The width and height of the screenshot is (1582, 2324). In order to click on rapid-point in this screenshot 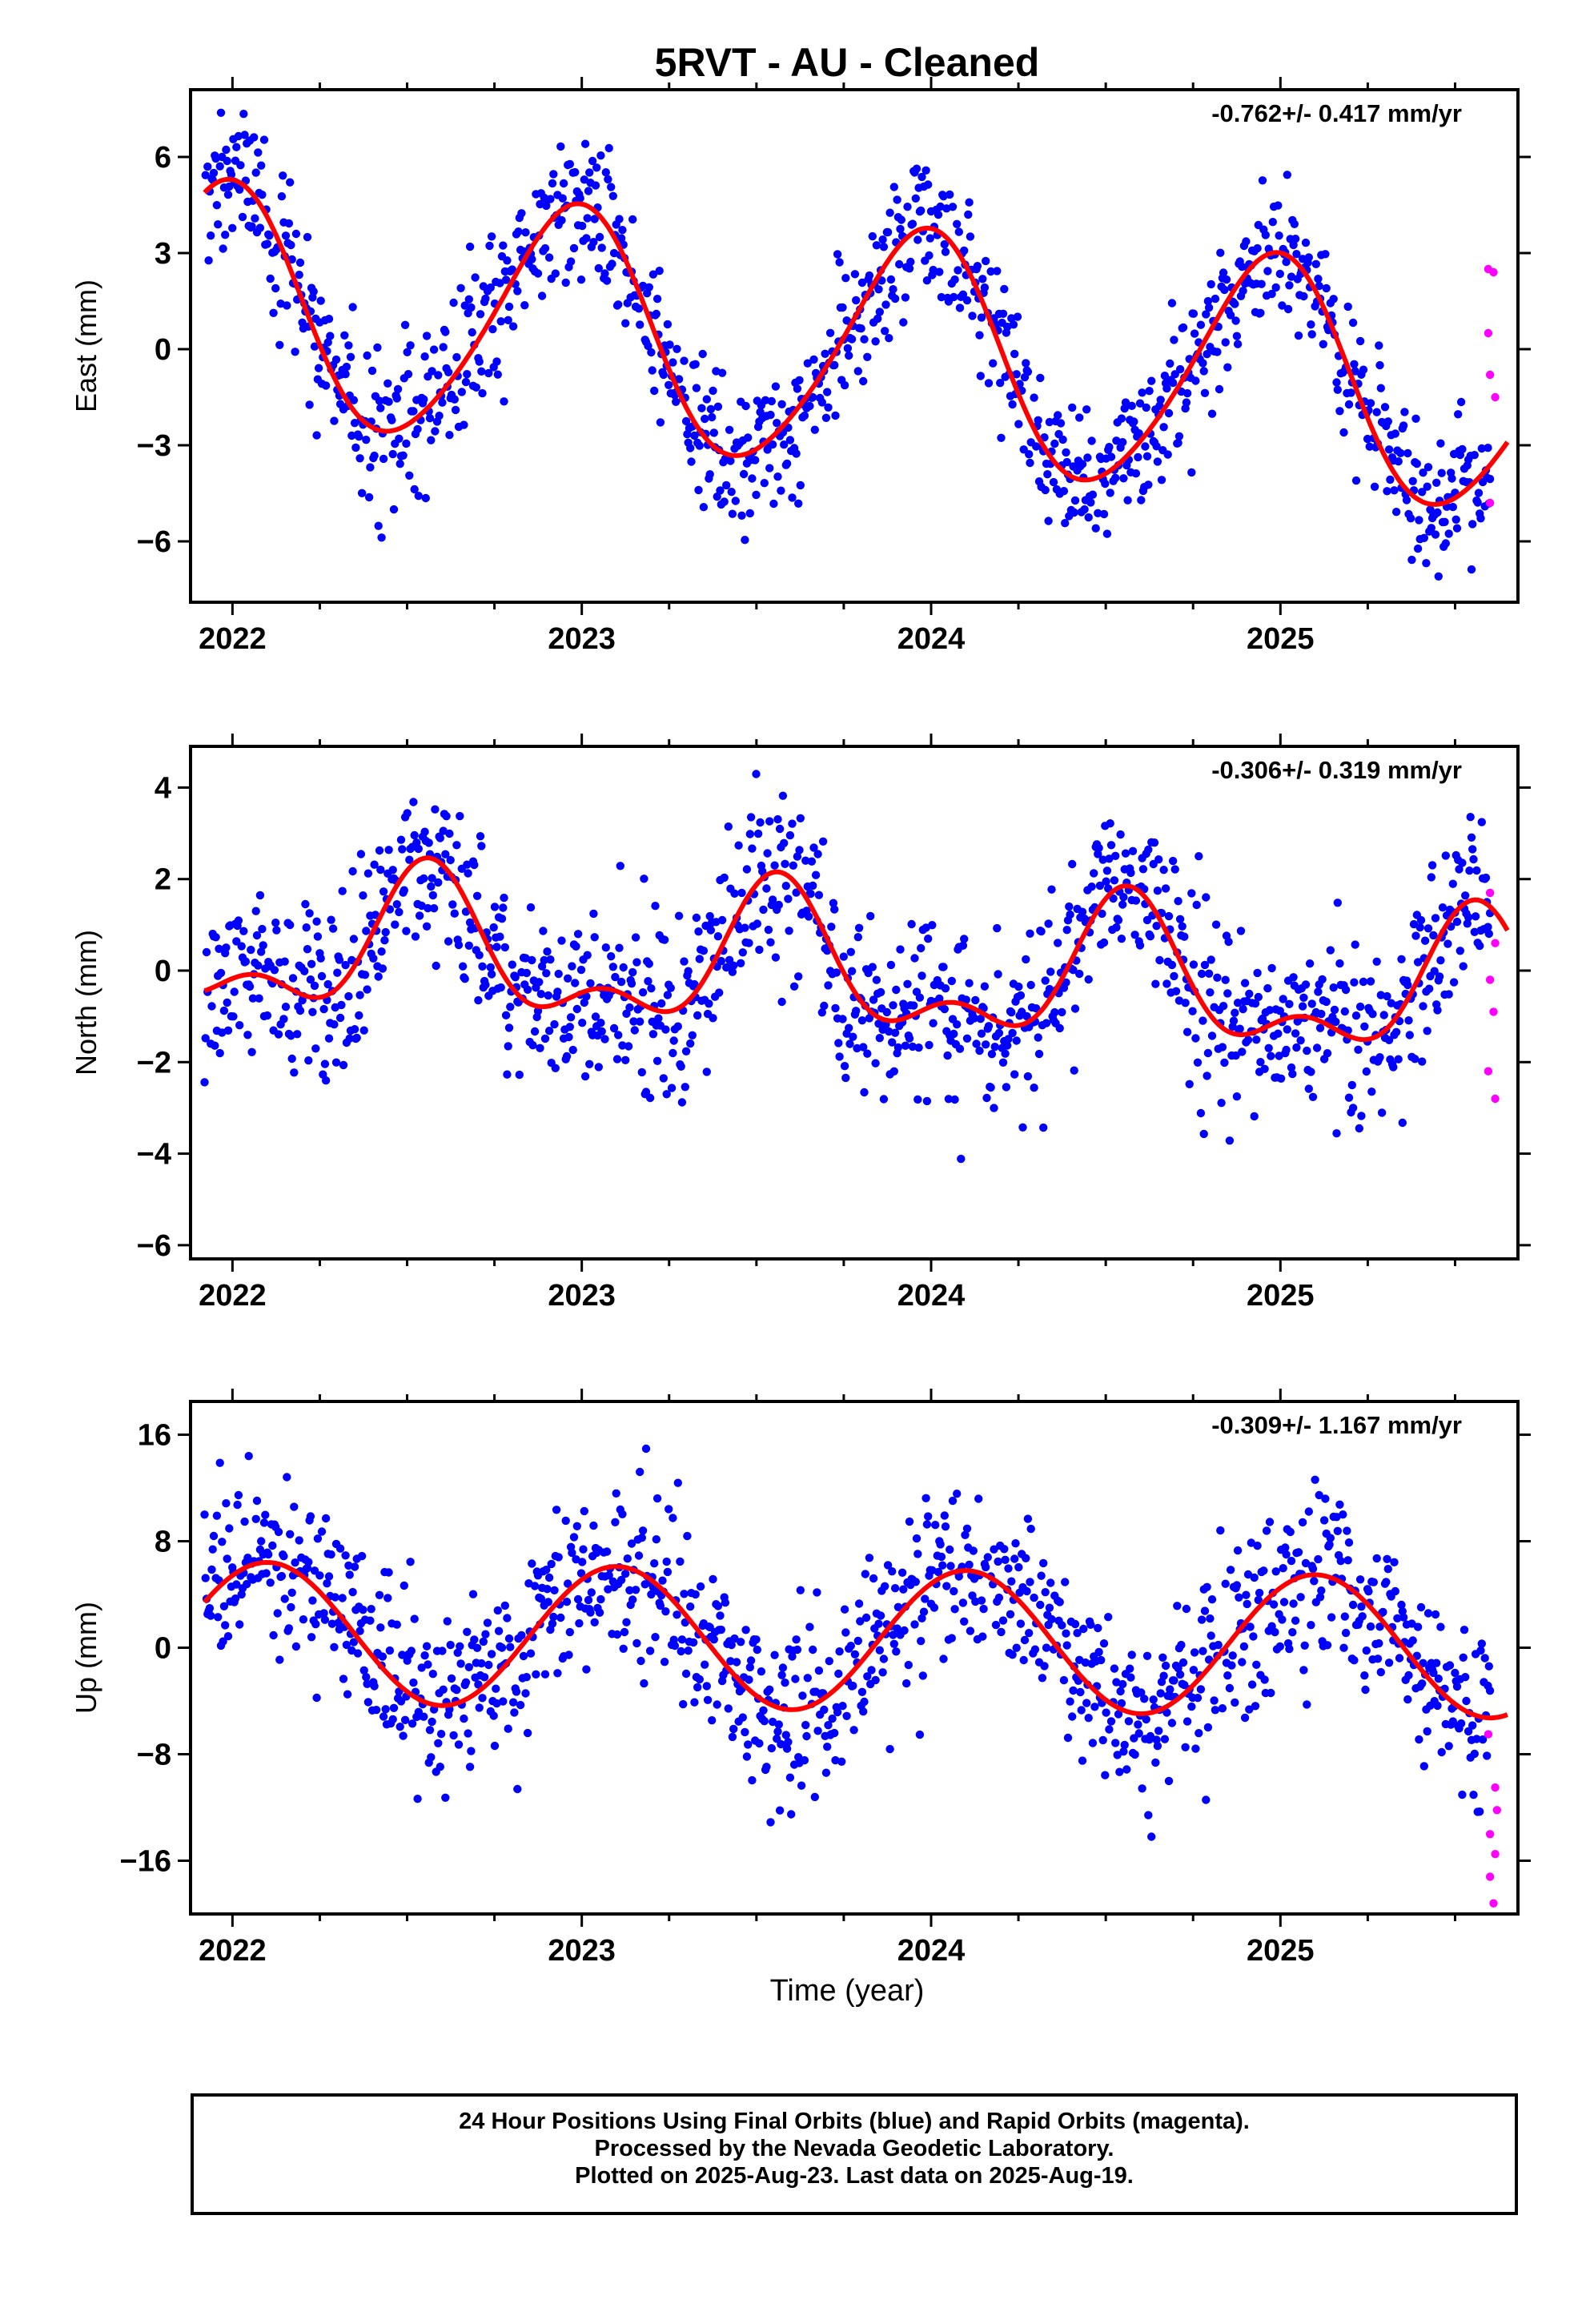, I will do `click(1493, 1903)`.